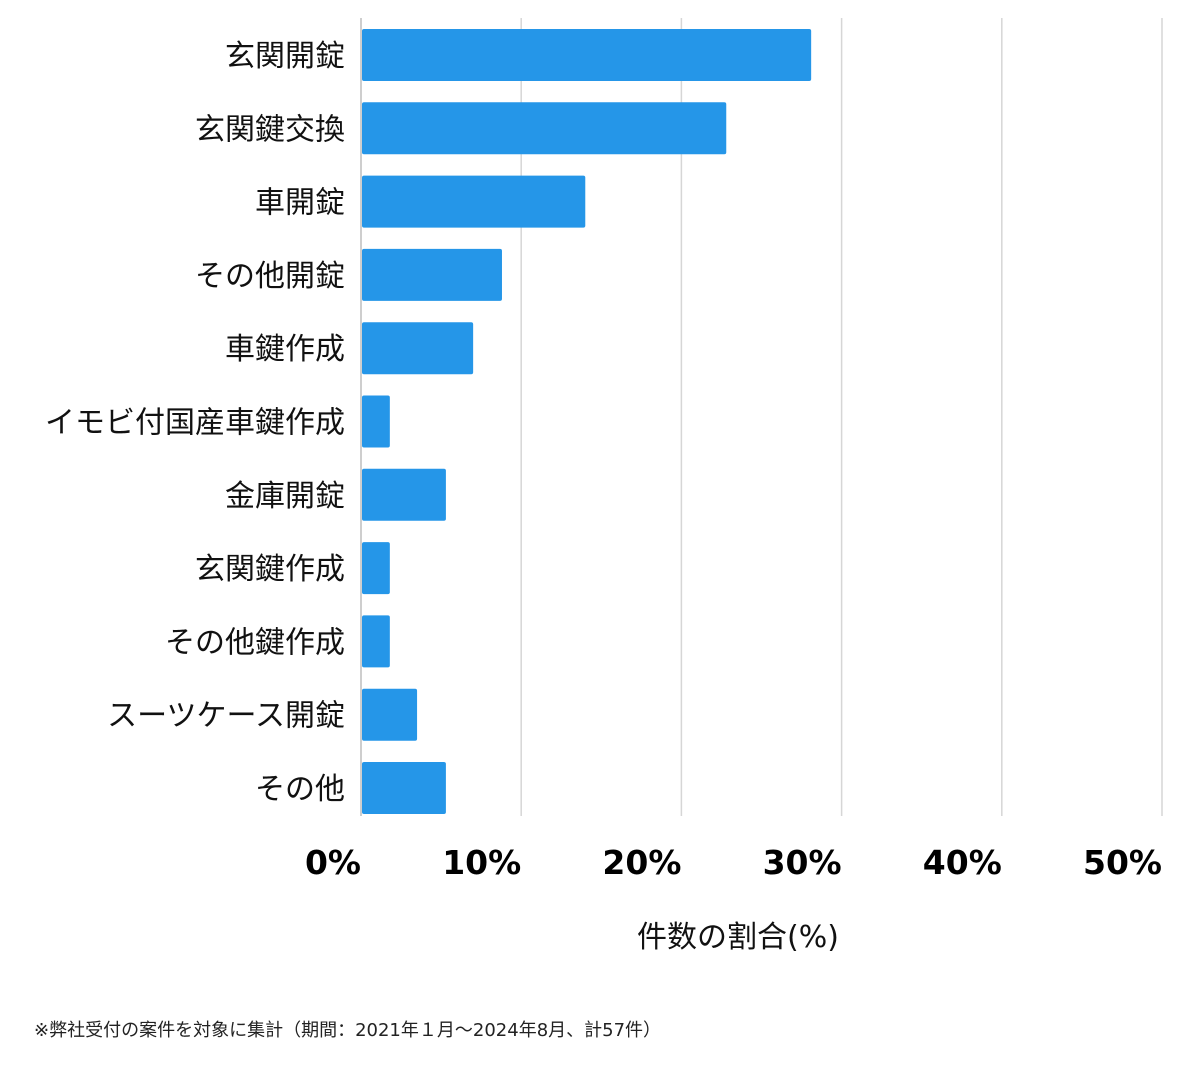  Describe the element at coordinates (300, 203) in the screenshot. I see `category-label: 車開錠` at that location.